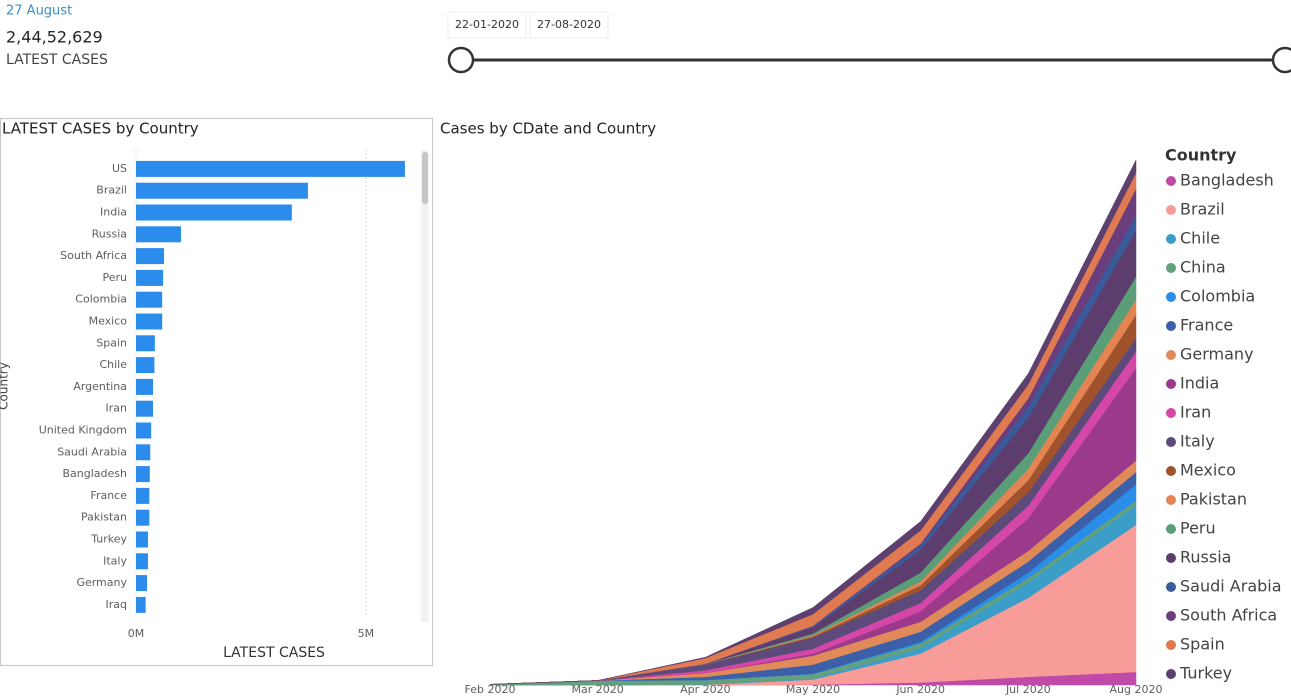 The image size is (1291, 696). I want to click on legend-label: Peru, so click(1198, 528).